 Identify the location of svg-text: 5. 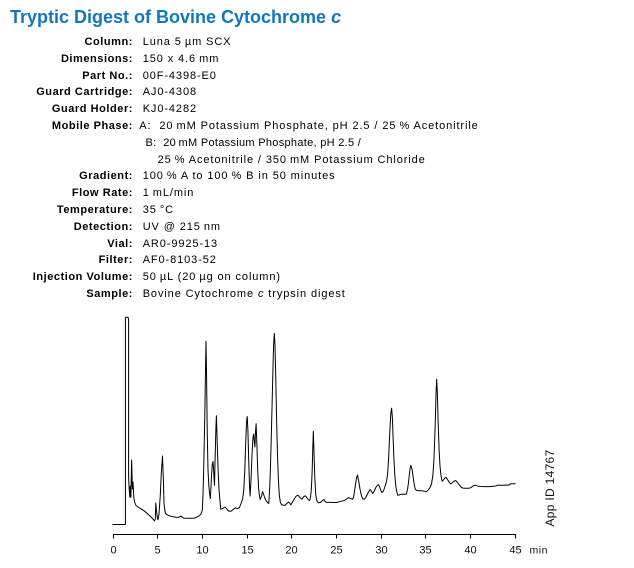
(157, 551).